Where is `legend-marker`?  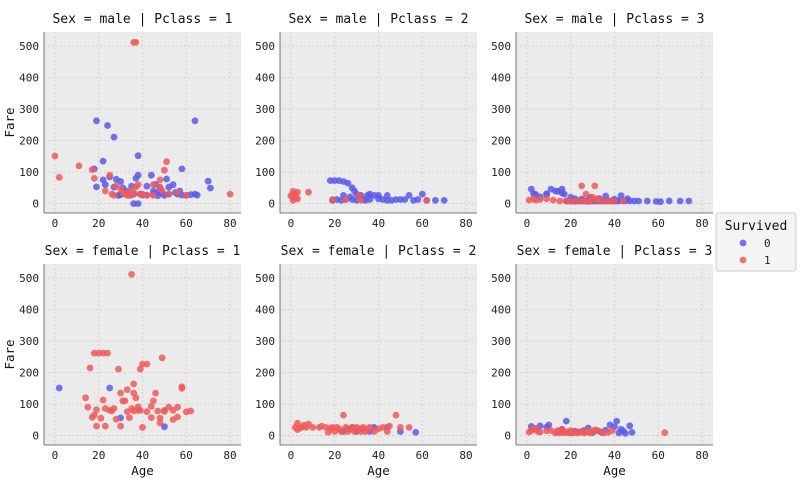
legend-marker is located at coordinates (743, 243).